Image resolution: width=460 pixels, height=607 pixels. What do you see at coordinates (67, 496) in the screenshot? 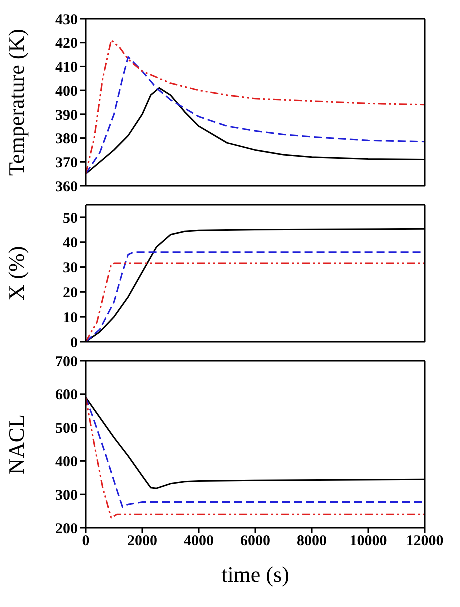
I see `y-tick-label: 300` at bounding box center [67, 496].